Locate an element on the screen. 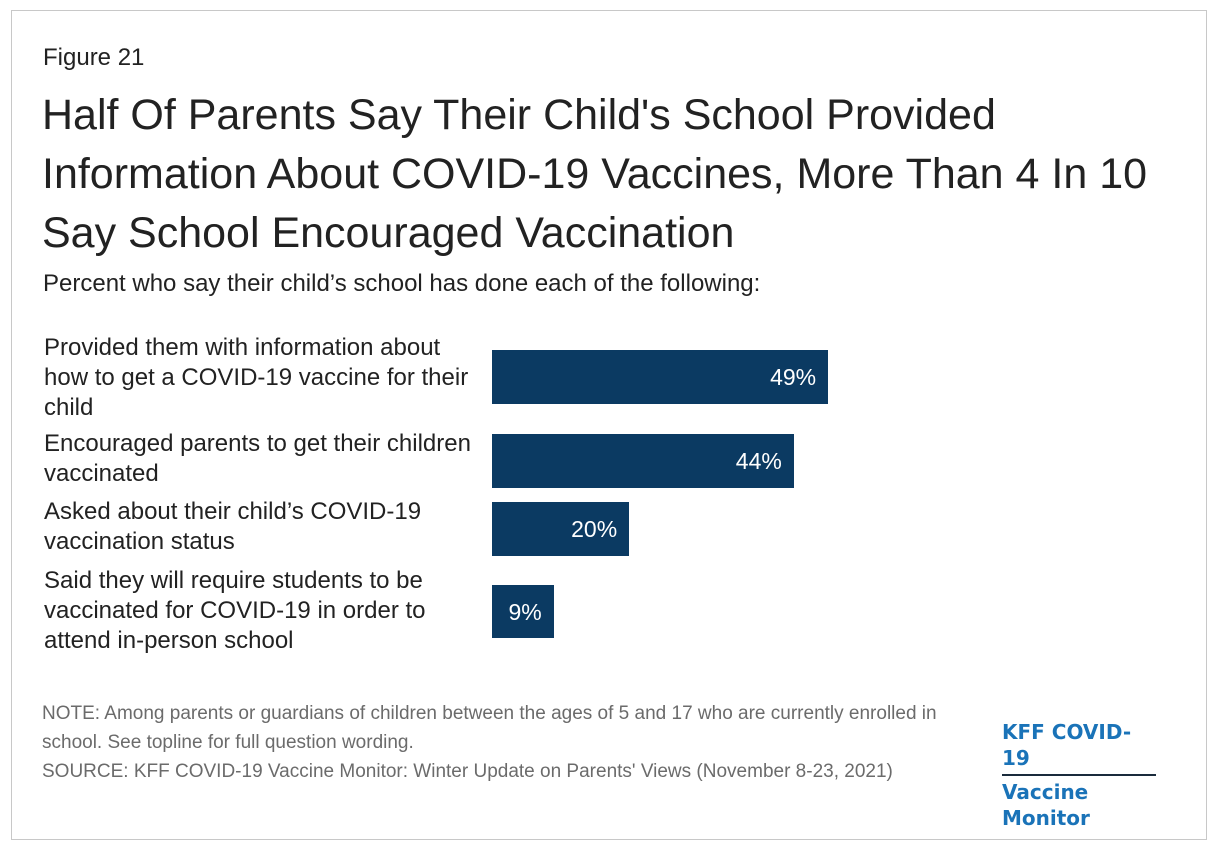  figure-label: Figure 21 is located at coordinates (94, 57).